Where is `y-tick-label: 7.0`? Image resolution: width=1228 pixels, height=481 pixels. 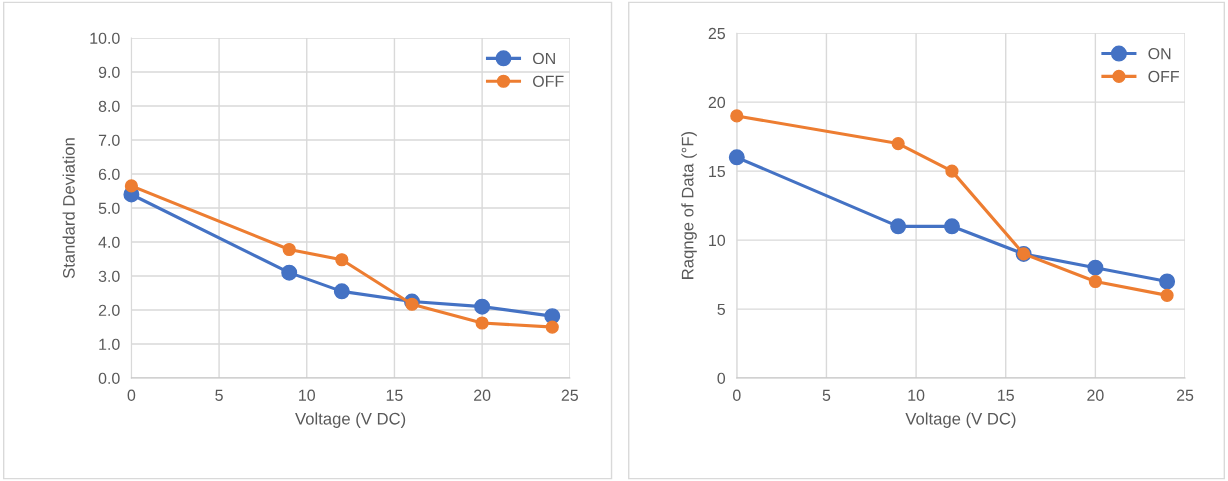
y-tick-label: 7.0 is located at coordinates (109, 140).